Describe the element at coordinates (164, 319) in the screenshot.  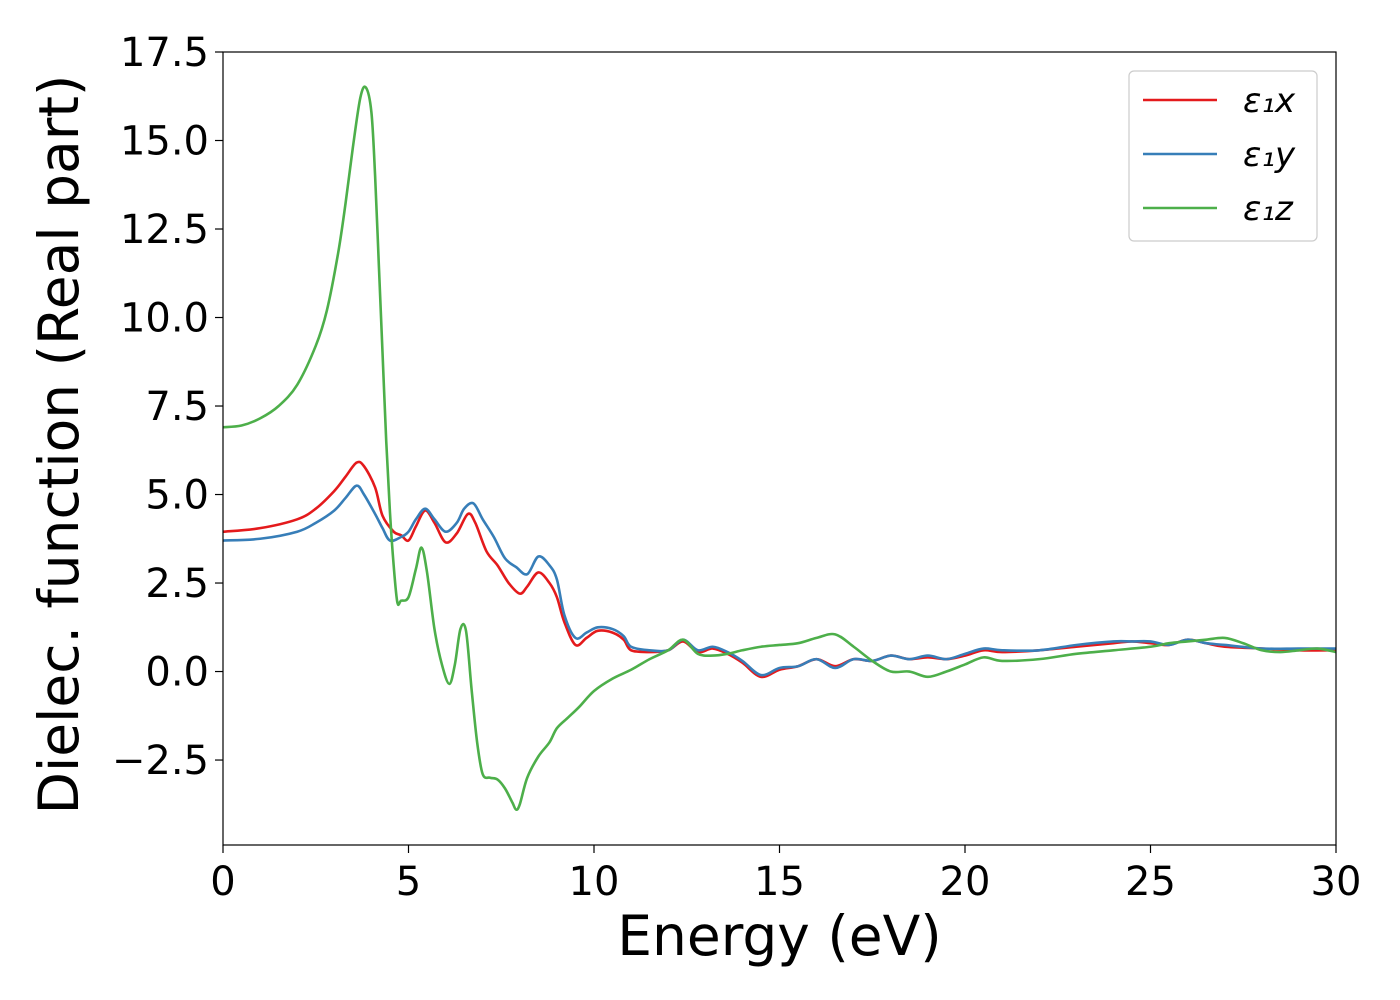
I see `y-tick-label: 10.0` at that location.